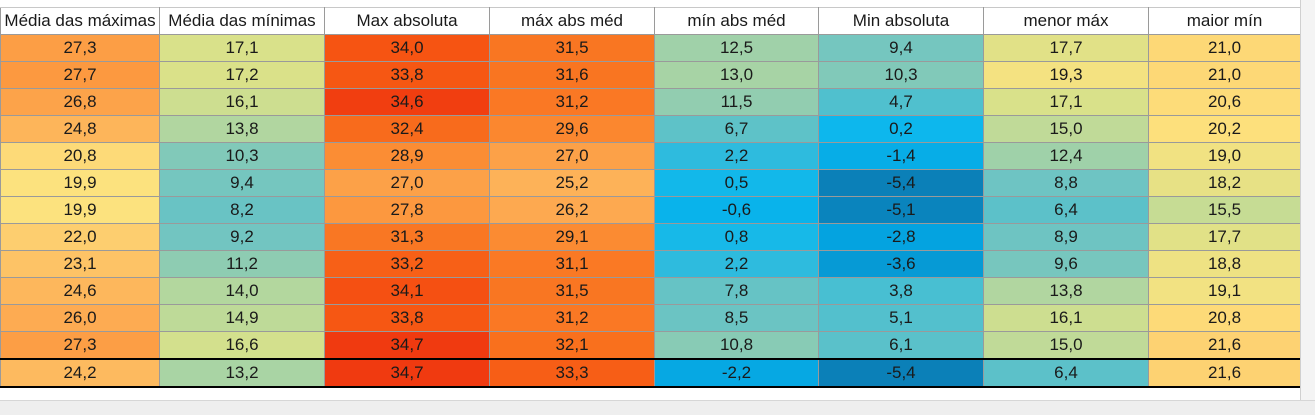 This screenshot has width=1315, height=415. I want to click on header-cell: Média das mínimas, so click(242, 21).